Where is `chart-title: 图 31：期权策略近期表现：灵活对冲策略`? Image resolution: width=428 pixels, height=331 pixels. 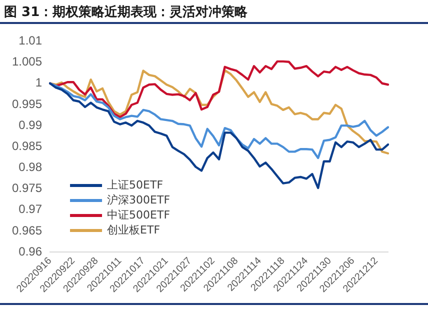 chart-title: 图 31：期权策略近期表现：灵活对冲策略 is located at coordinates (126, 12).